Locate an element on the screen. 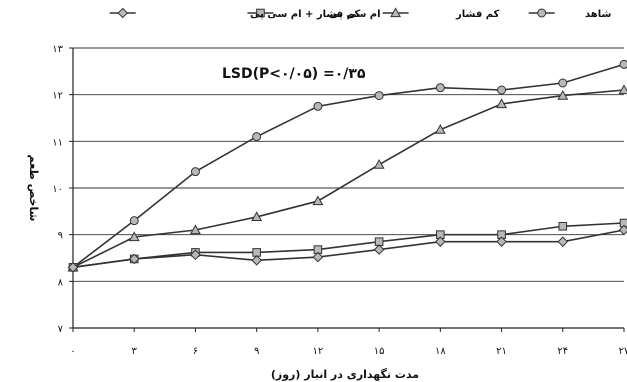 This screenshot has width=627, height=382. series-square is located at coordinates (347, 245).